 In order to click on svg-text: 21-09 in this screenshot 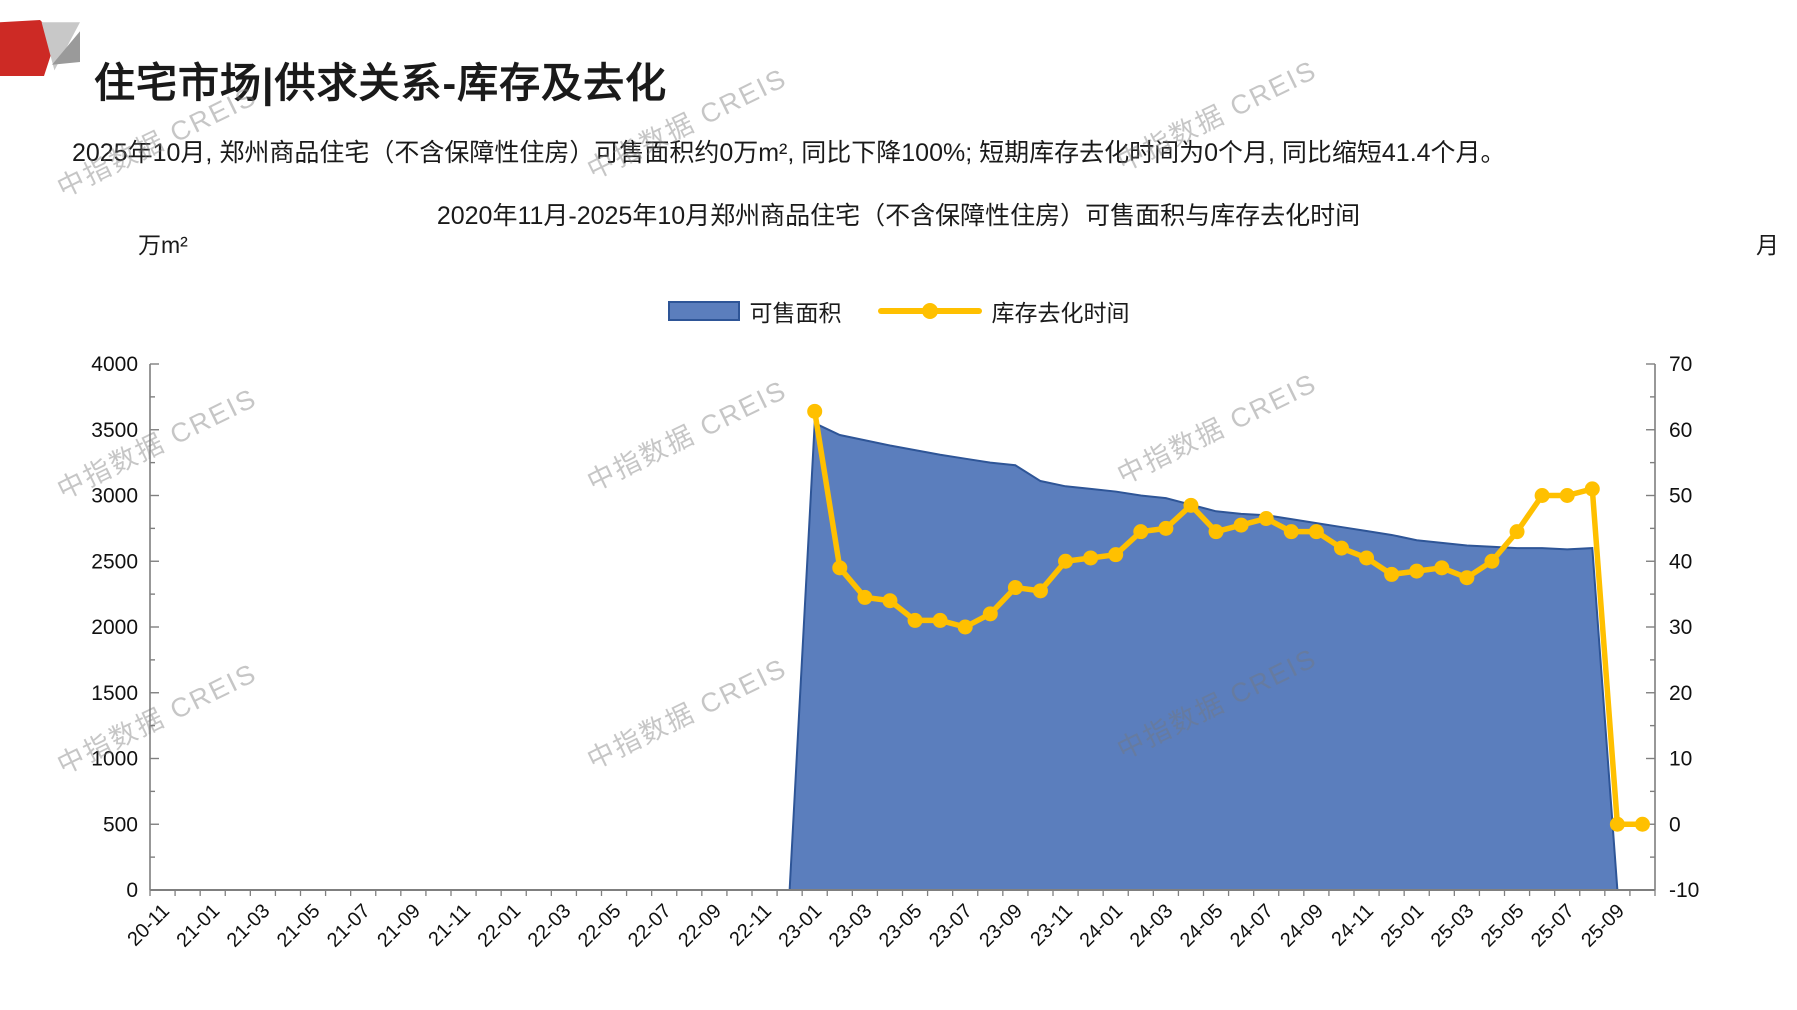, I will do `click(399, 926)`.